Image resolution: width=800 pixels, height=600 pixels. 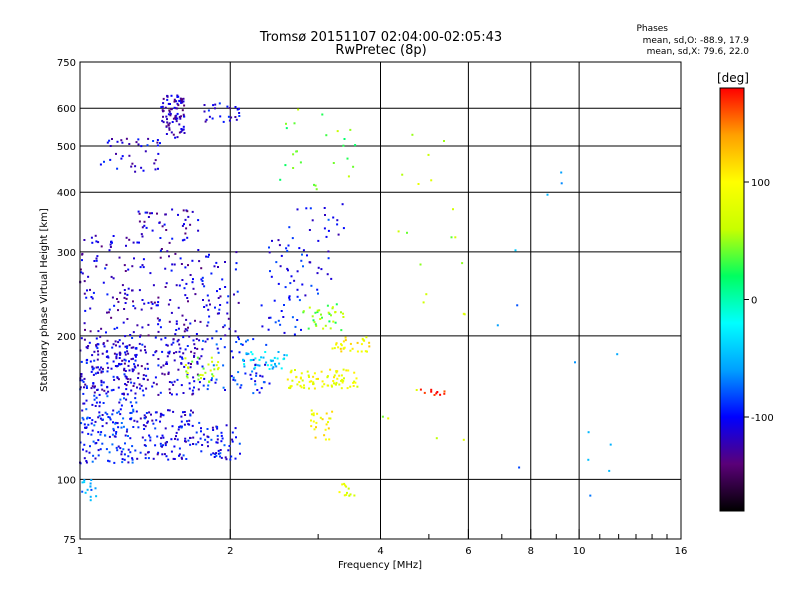 I want to click on y-tick-label: 300, so click(x=66, y=253).